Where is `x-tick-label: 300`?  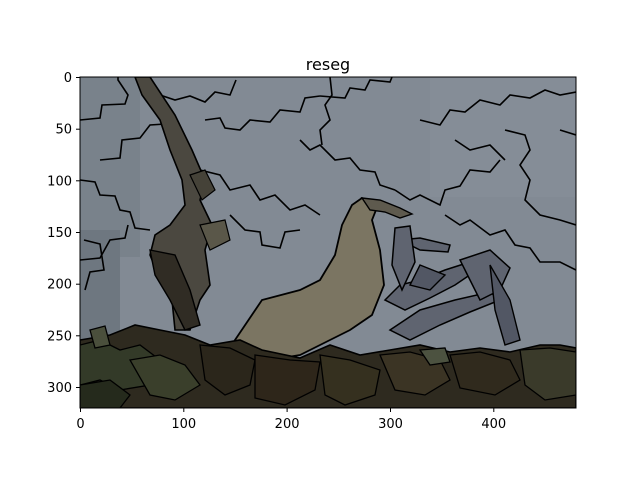
x-tick-label: 300 is located at coordinates (390, 424).